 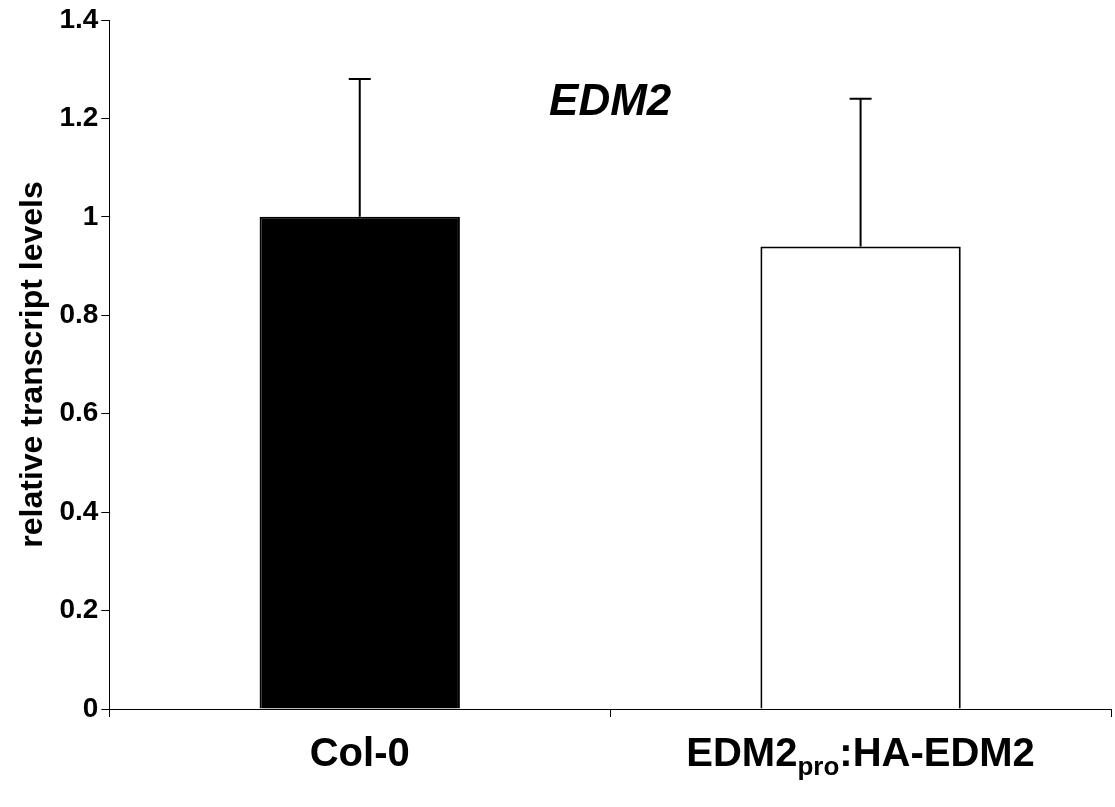 I want to click on y-tick-label: 0.8, so click(x=79, y=313).